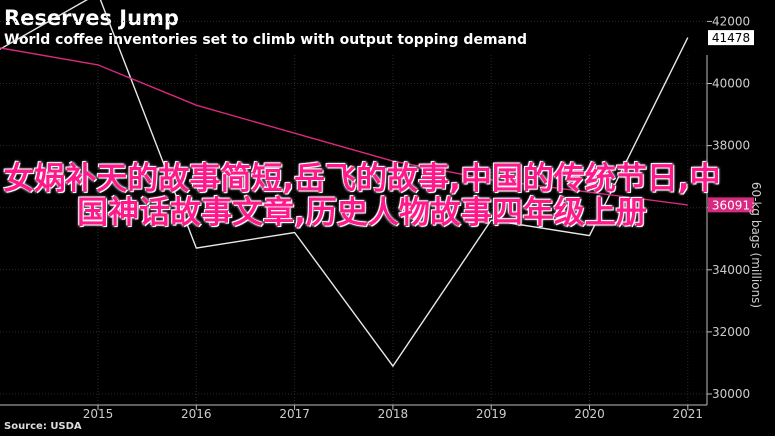 This screenshot has height=436, width=775. I want to click on x-tick-label: 2019, so click(491, 414).